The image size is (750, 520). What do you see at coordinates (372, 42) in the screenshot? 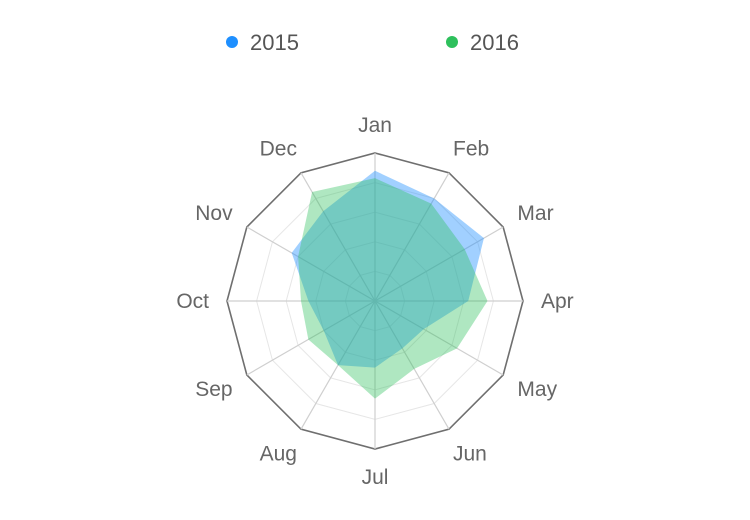
I see `legend: 2015 2016` at bounding box center [372, 42].